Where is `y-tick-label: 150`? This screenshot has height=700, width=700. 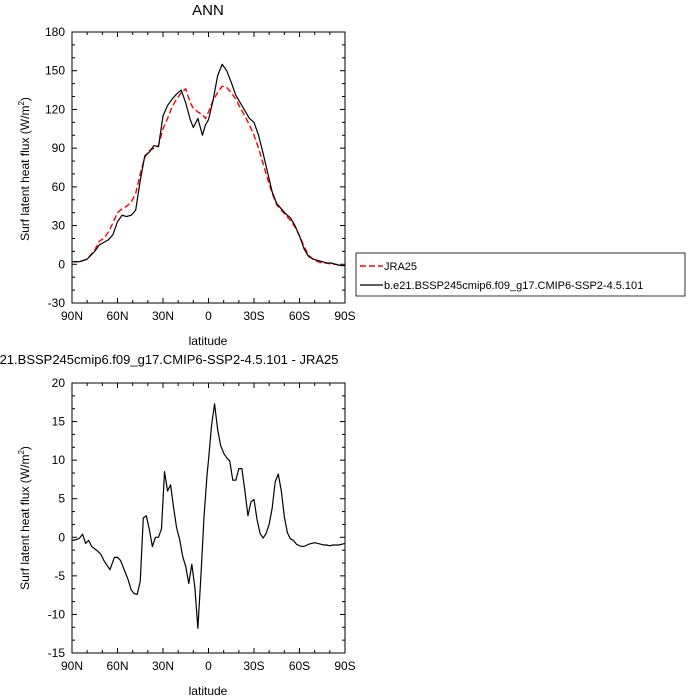
y-tick-label: 150 is located at coordinates (55, 71).